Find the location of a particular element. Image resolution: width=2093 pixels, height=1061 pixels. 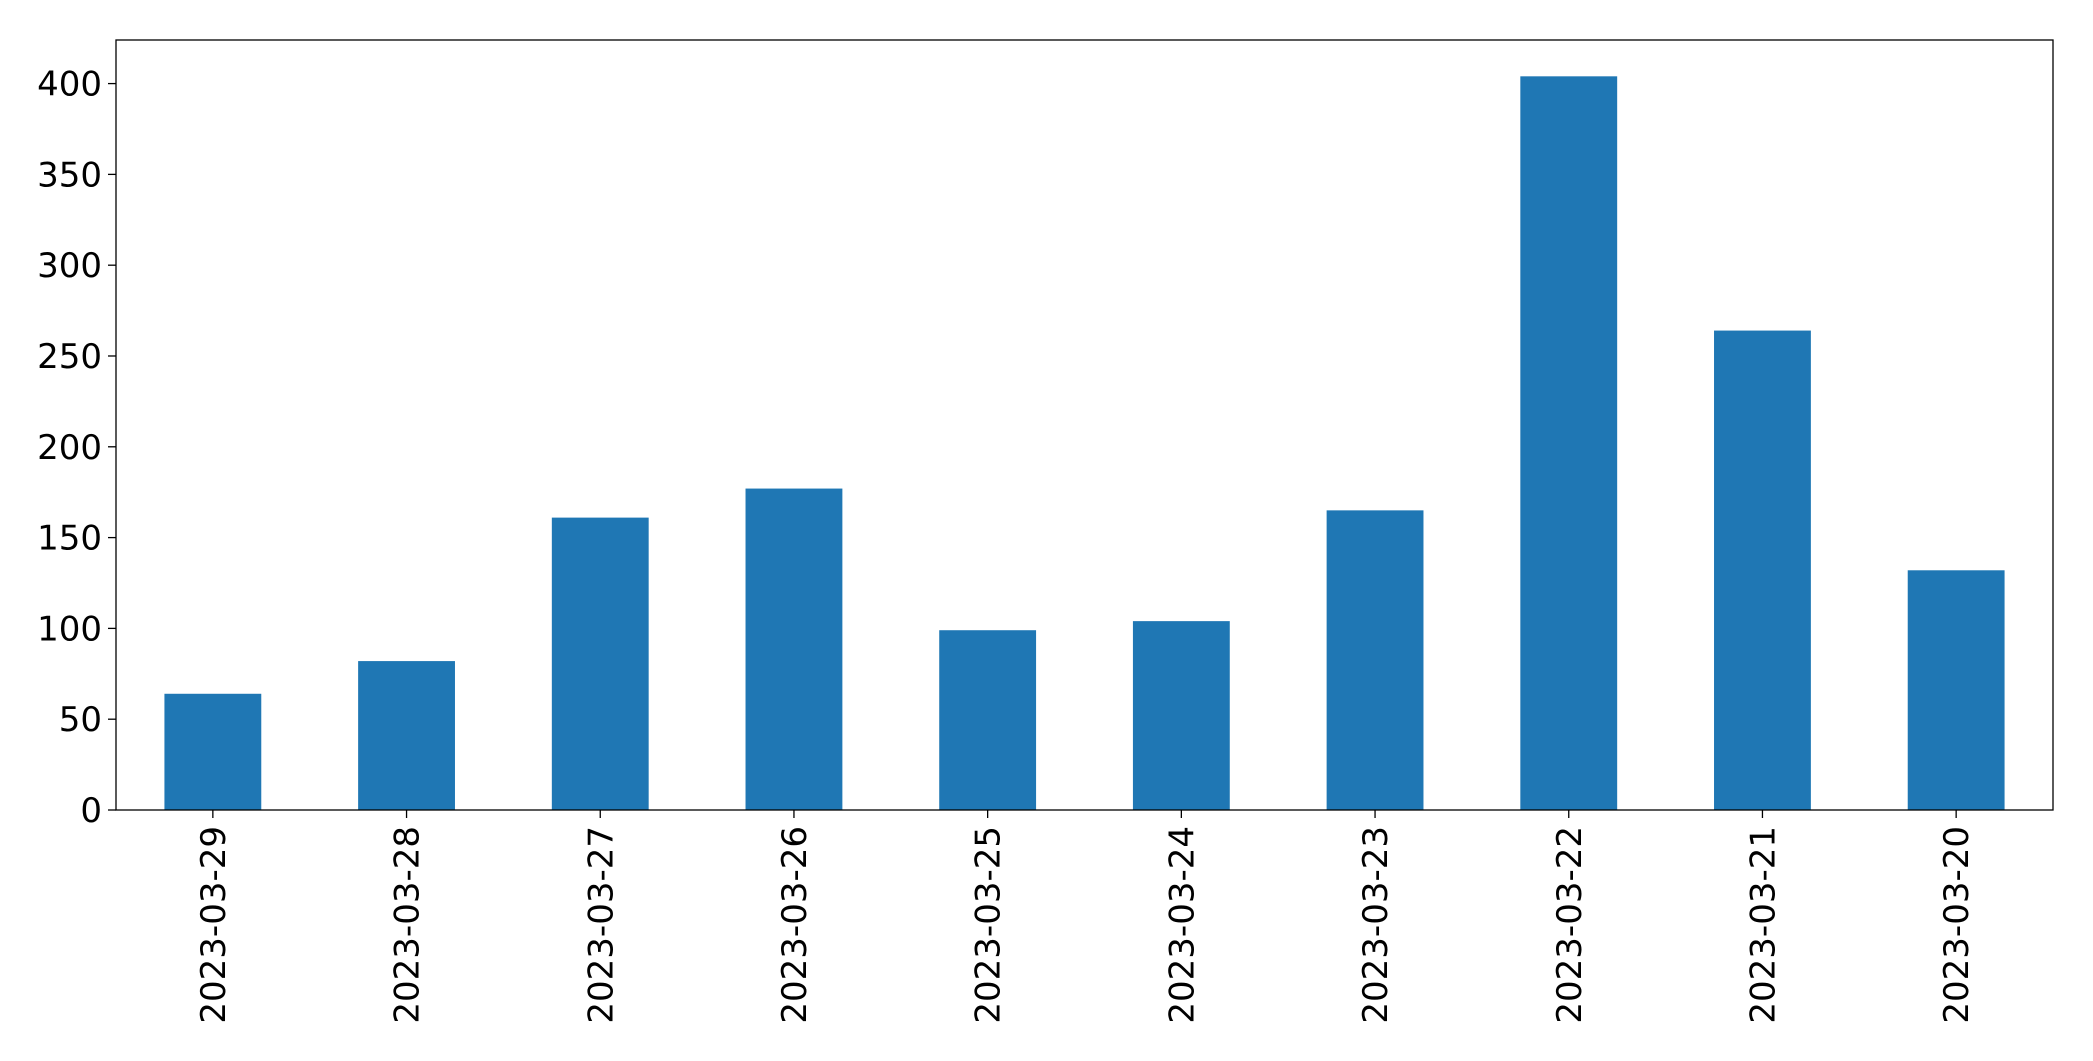

y-tick-label: 200 is located at coordinates (69, 448).